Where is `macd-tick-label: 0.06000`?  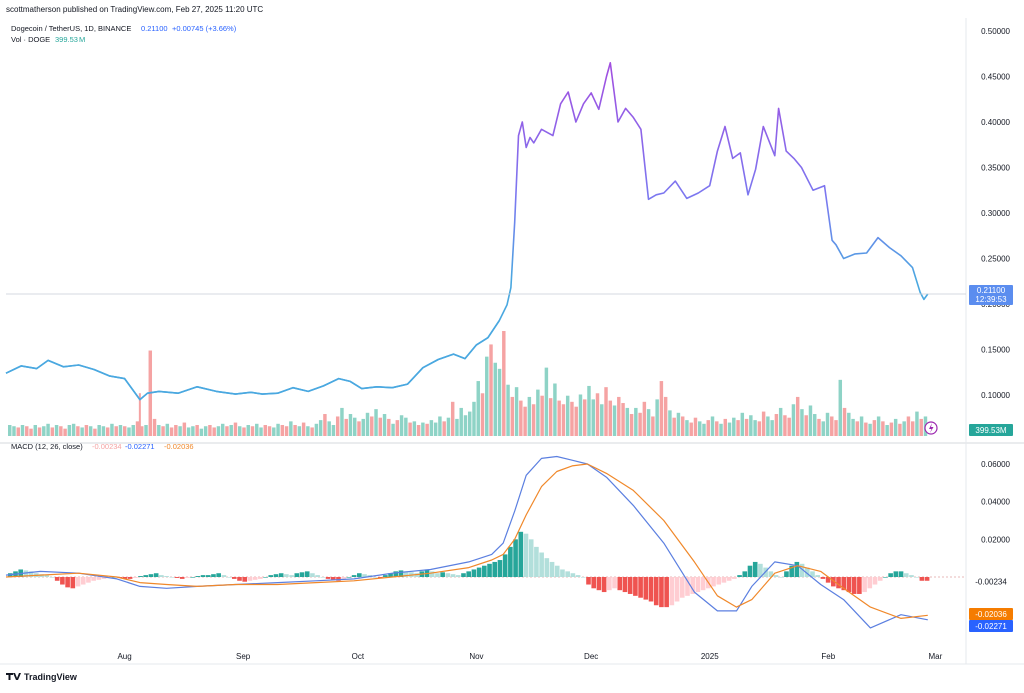 macd-tick-label: 0.06000 is located at coordinates (995, 464).